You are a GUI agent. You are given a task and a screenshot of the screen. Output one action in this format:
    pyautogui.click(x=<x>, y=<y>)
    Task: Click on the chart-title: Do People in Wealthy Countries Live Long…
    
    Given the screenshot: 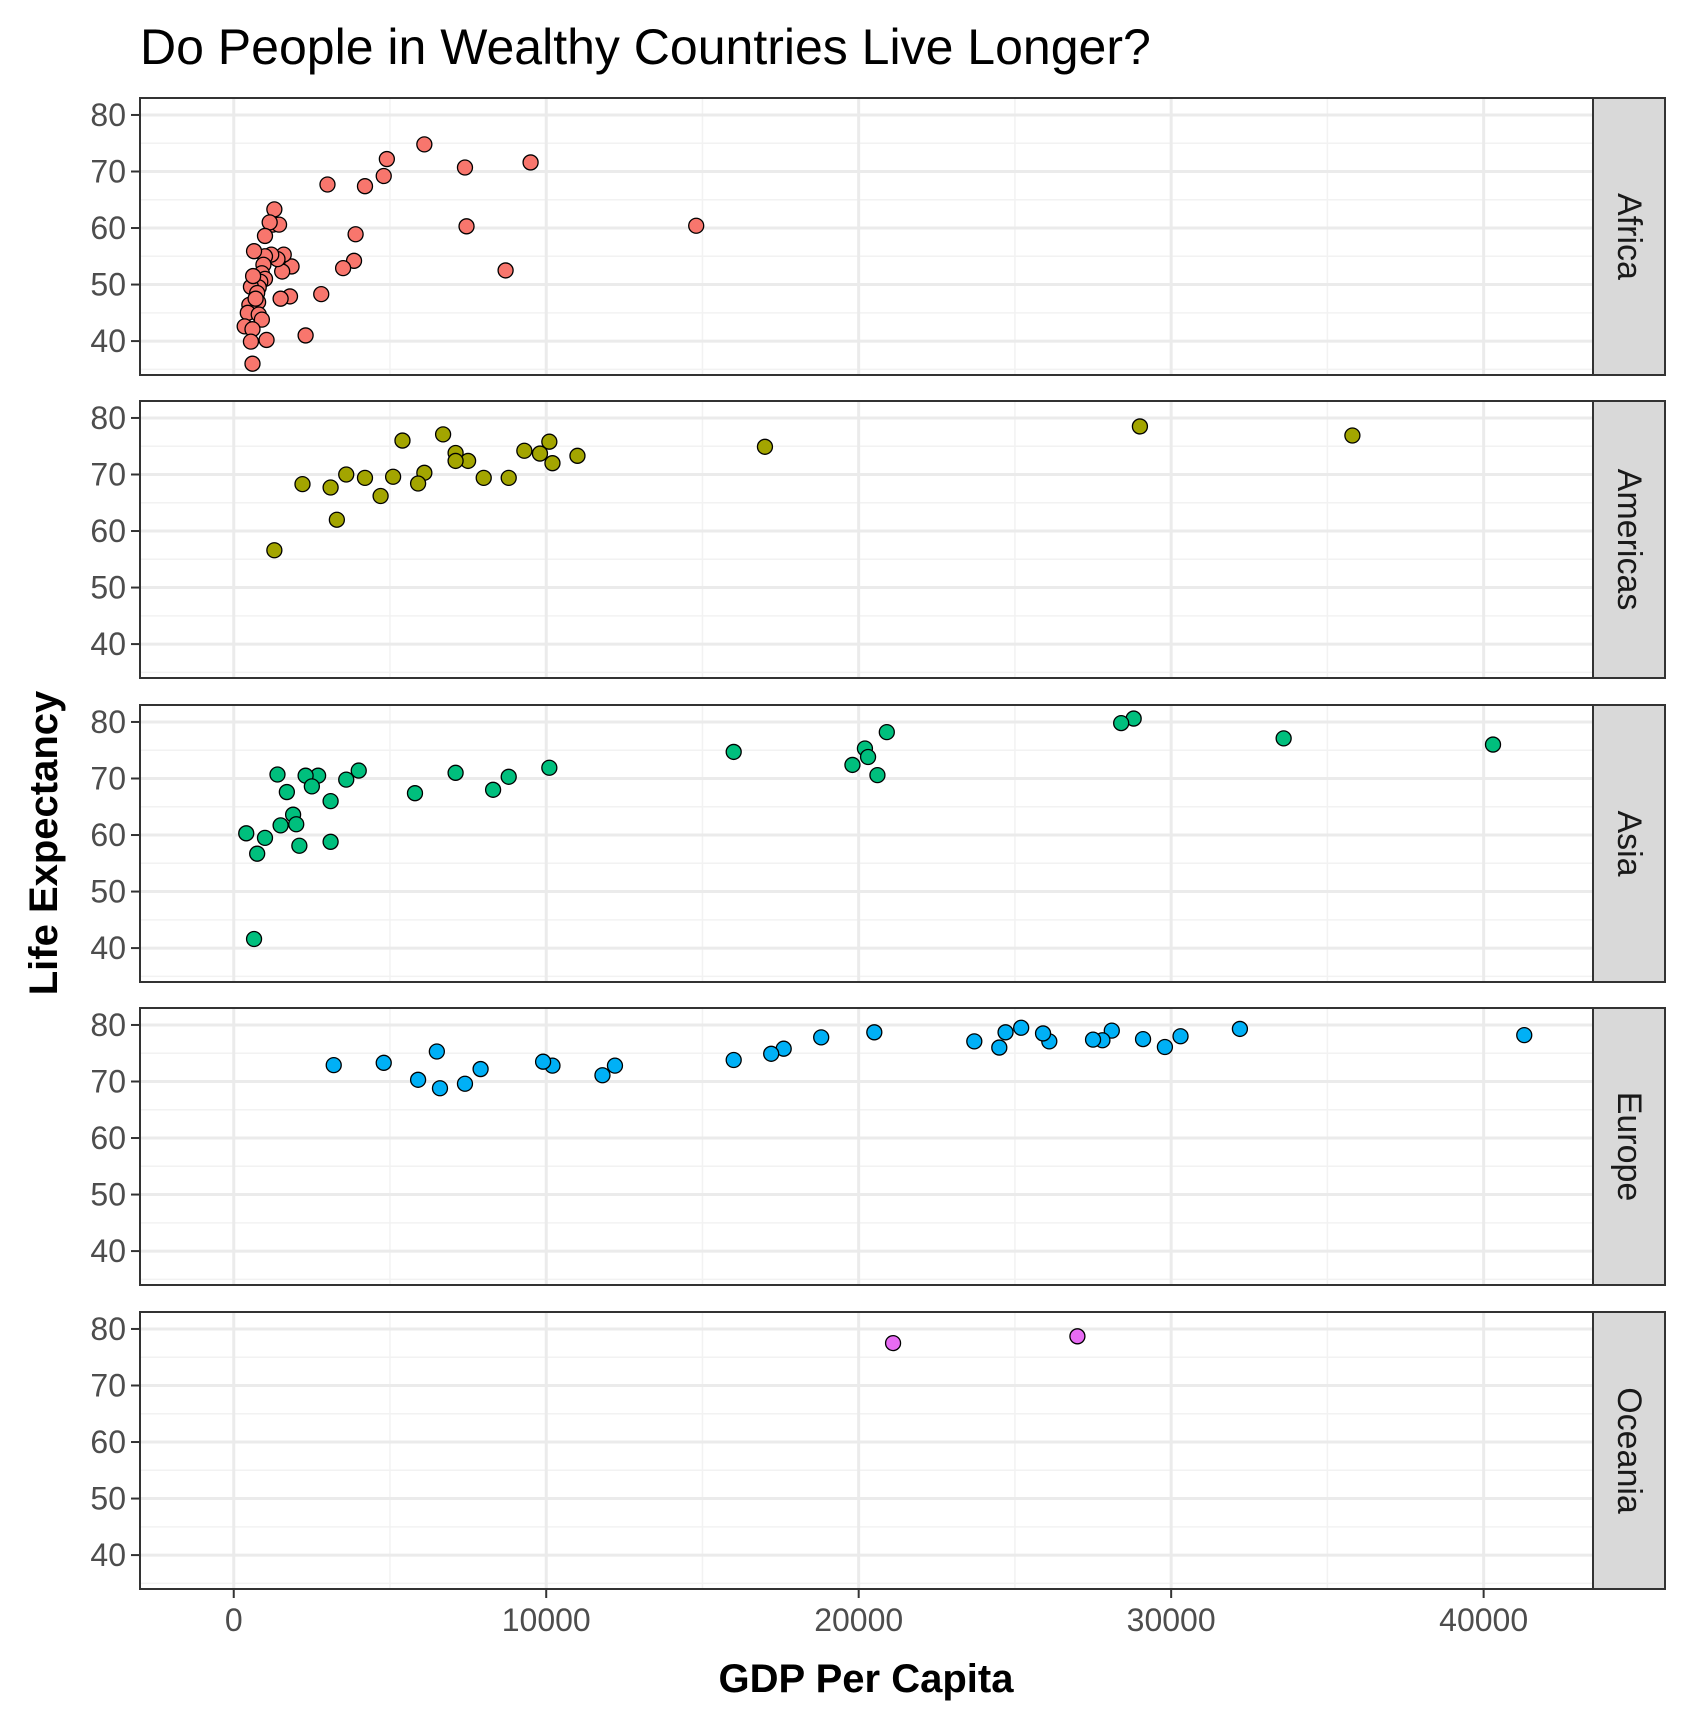 What is the action you would take?
    pyautogui.click(x=645, y=47)
    